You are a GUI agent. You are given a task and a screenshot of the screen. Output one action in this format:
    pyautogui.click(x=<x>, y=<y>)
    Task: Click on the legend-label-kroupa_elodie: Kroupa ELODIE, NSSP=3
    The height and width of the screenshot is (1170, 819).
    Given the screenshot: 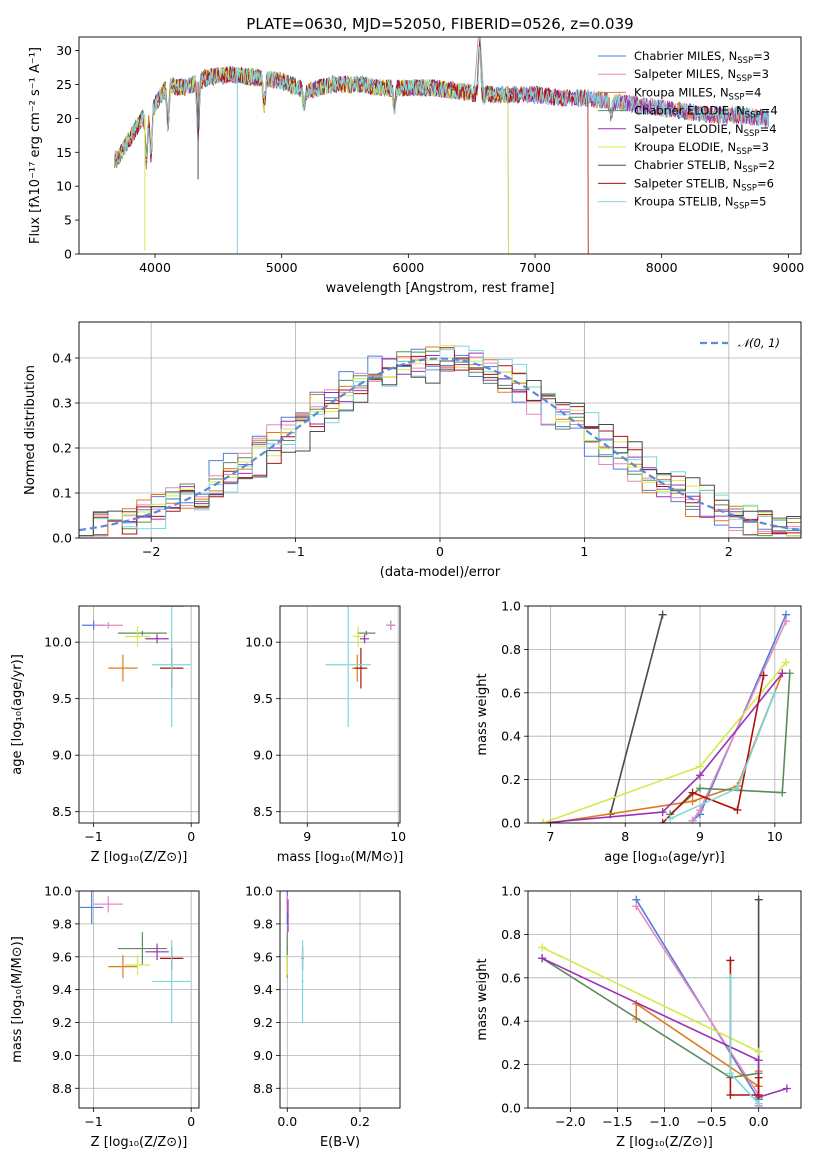 What is the action you would take?
    pyautogui.click(x=701, y=148)
    